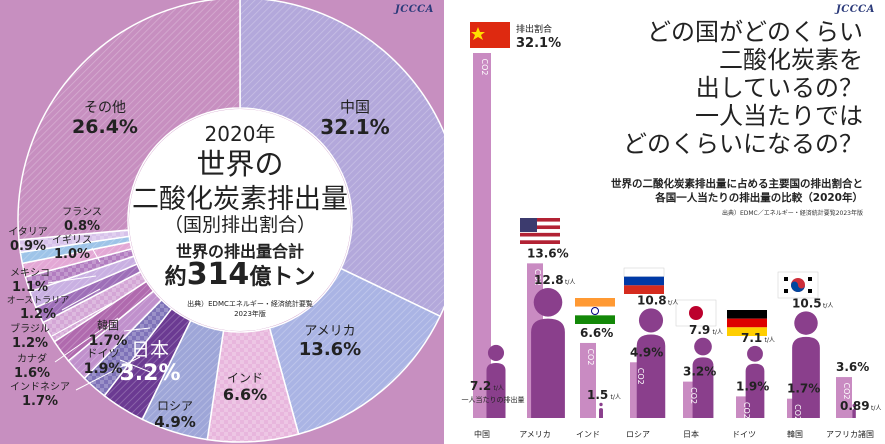 The height and width of the screenshot is (444, 885). Describe the element at coordinates (746, 410) in the screenshot. I see `bar-co2-text-6: CO2` at that location.